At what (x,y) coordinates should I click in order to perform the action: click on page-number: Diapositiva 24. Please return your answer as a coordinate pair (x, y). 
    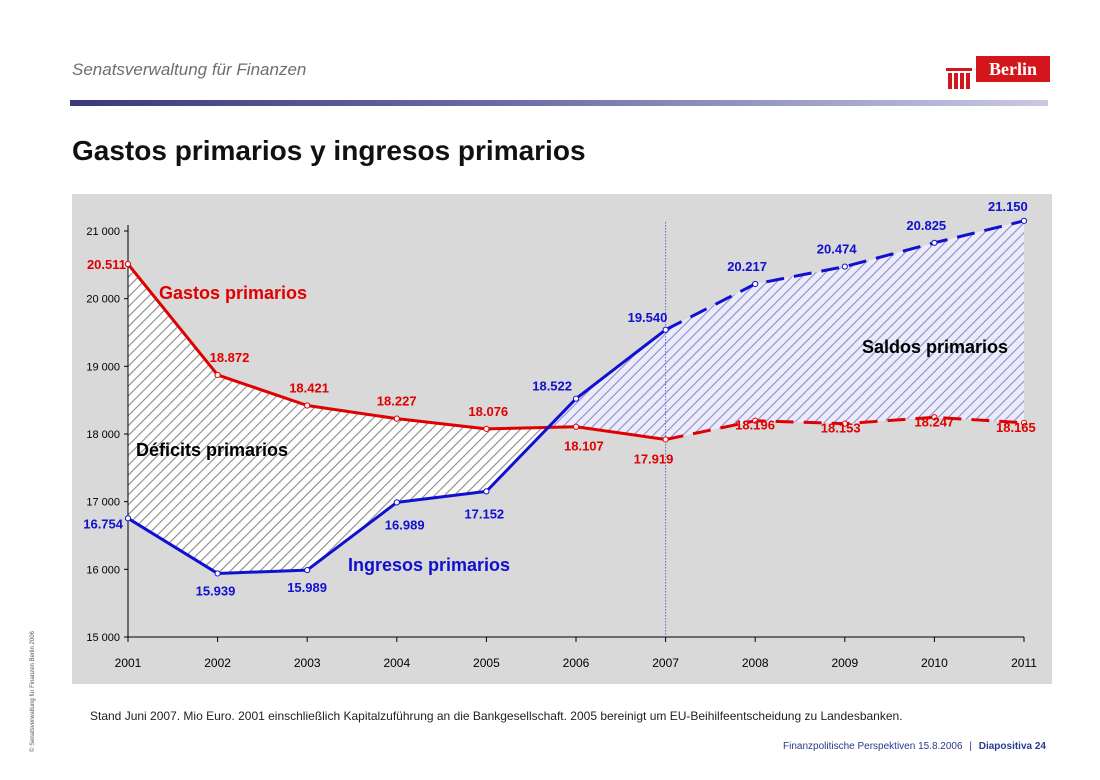
    Looking at the image, I should click on (1012, 746).